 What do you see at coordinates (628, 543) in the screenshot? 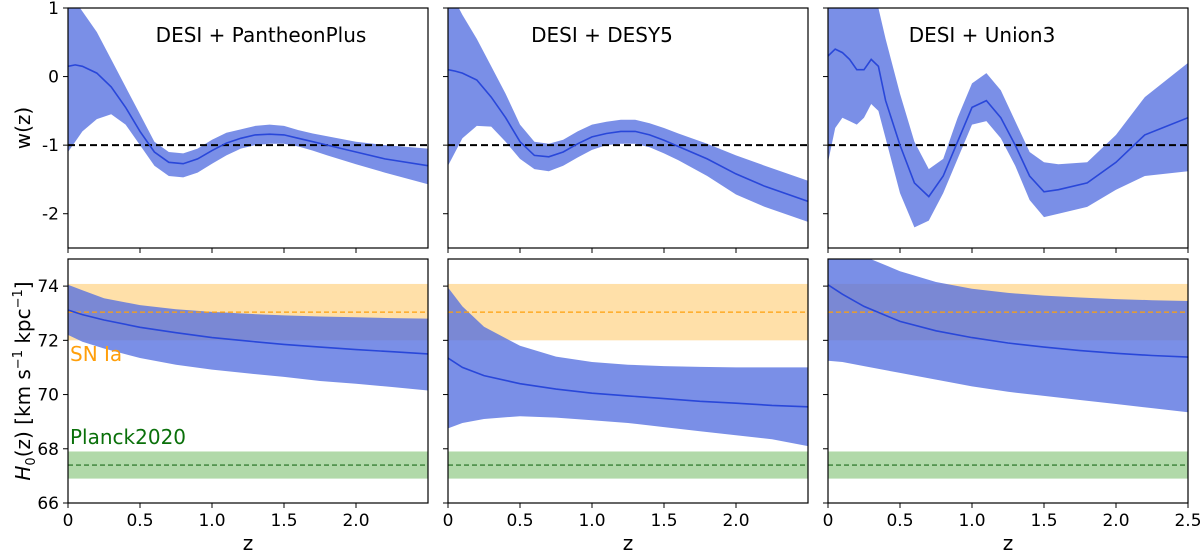
I see `x-axis-label-col1: z` at bounding box center [628, 543].